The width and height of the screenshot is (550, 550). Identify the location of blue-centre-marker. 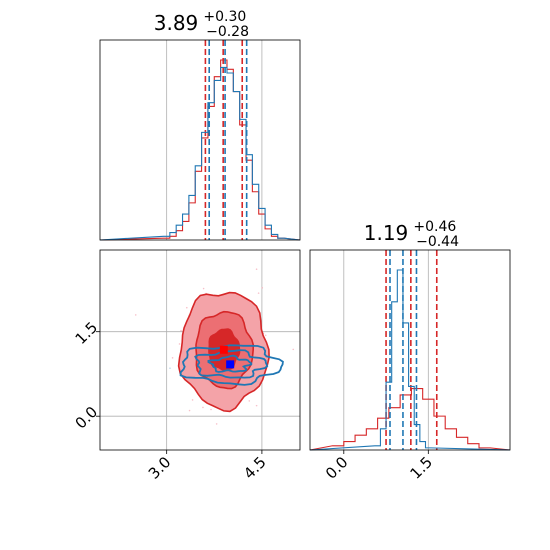
(230, 364).